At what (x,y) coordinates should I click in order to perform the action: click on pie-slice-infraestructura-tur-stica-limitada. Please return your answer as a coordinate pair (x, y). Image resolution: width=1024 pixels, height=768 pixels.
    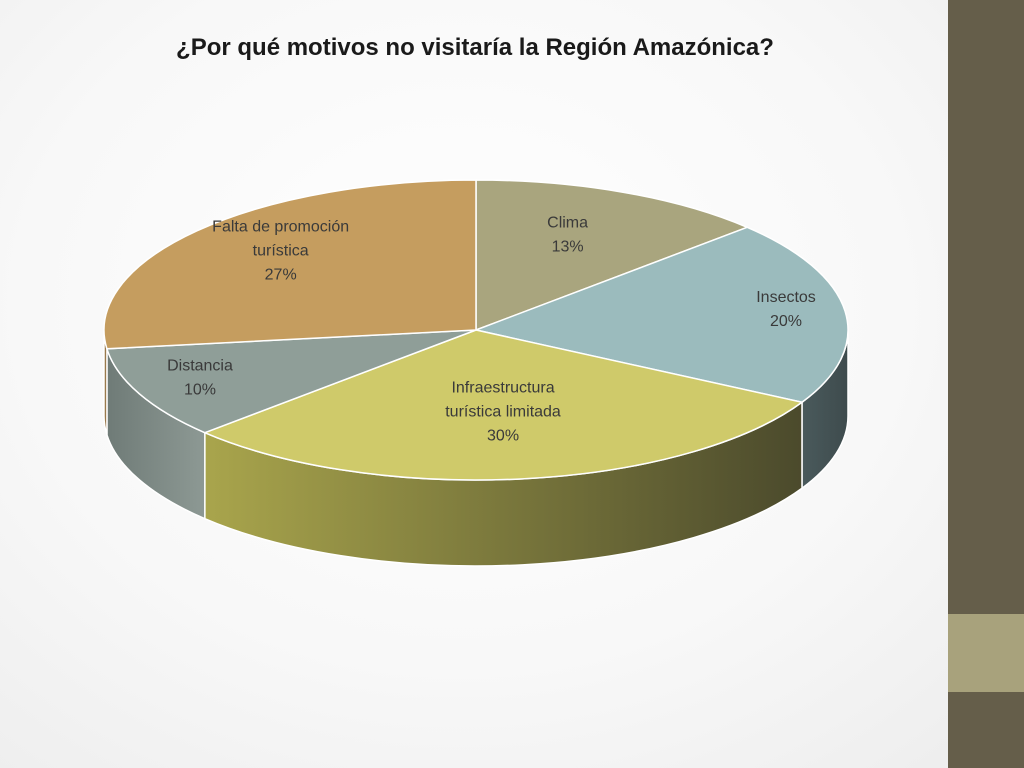
    Looking at the image, I should click on (503, 405).